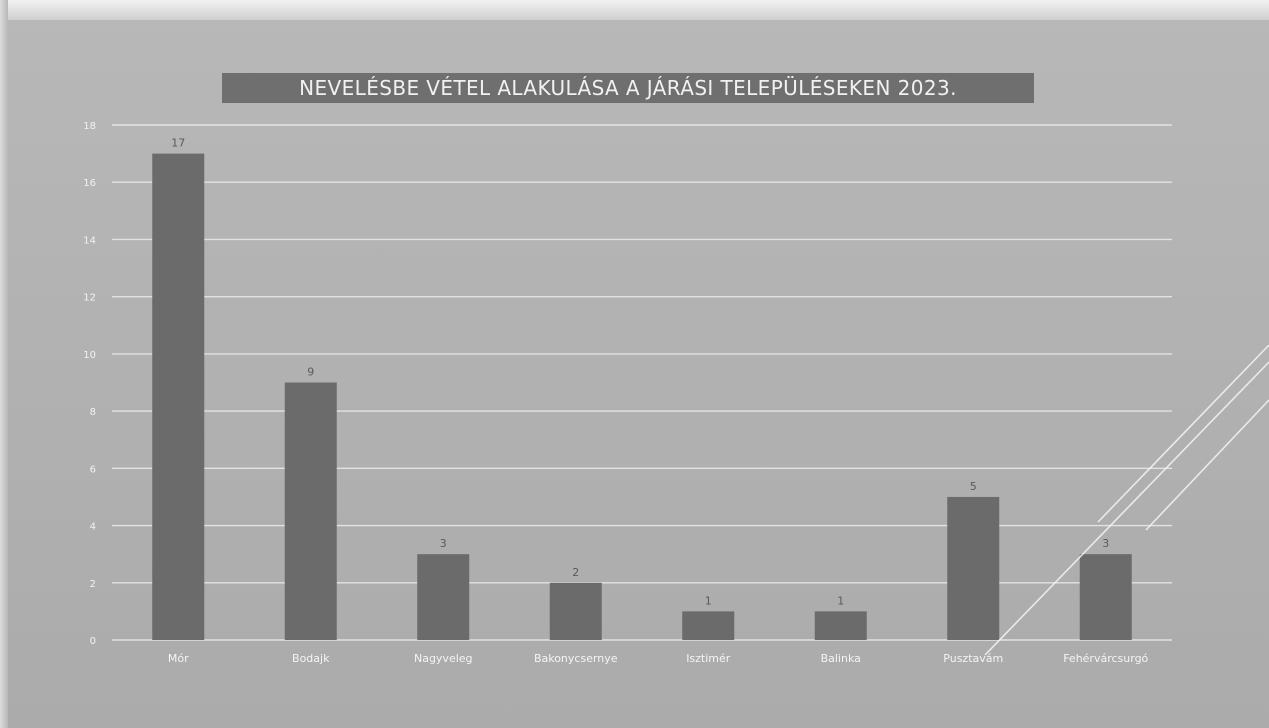 This screenshot has width=1269, height=728. Describe the element at coordinates (93, 641) in the screenshot. I see `y-tick-label-0: 0` at that location.